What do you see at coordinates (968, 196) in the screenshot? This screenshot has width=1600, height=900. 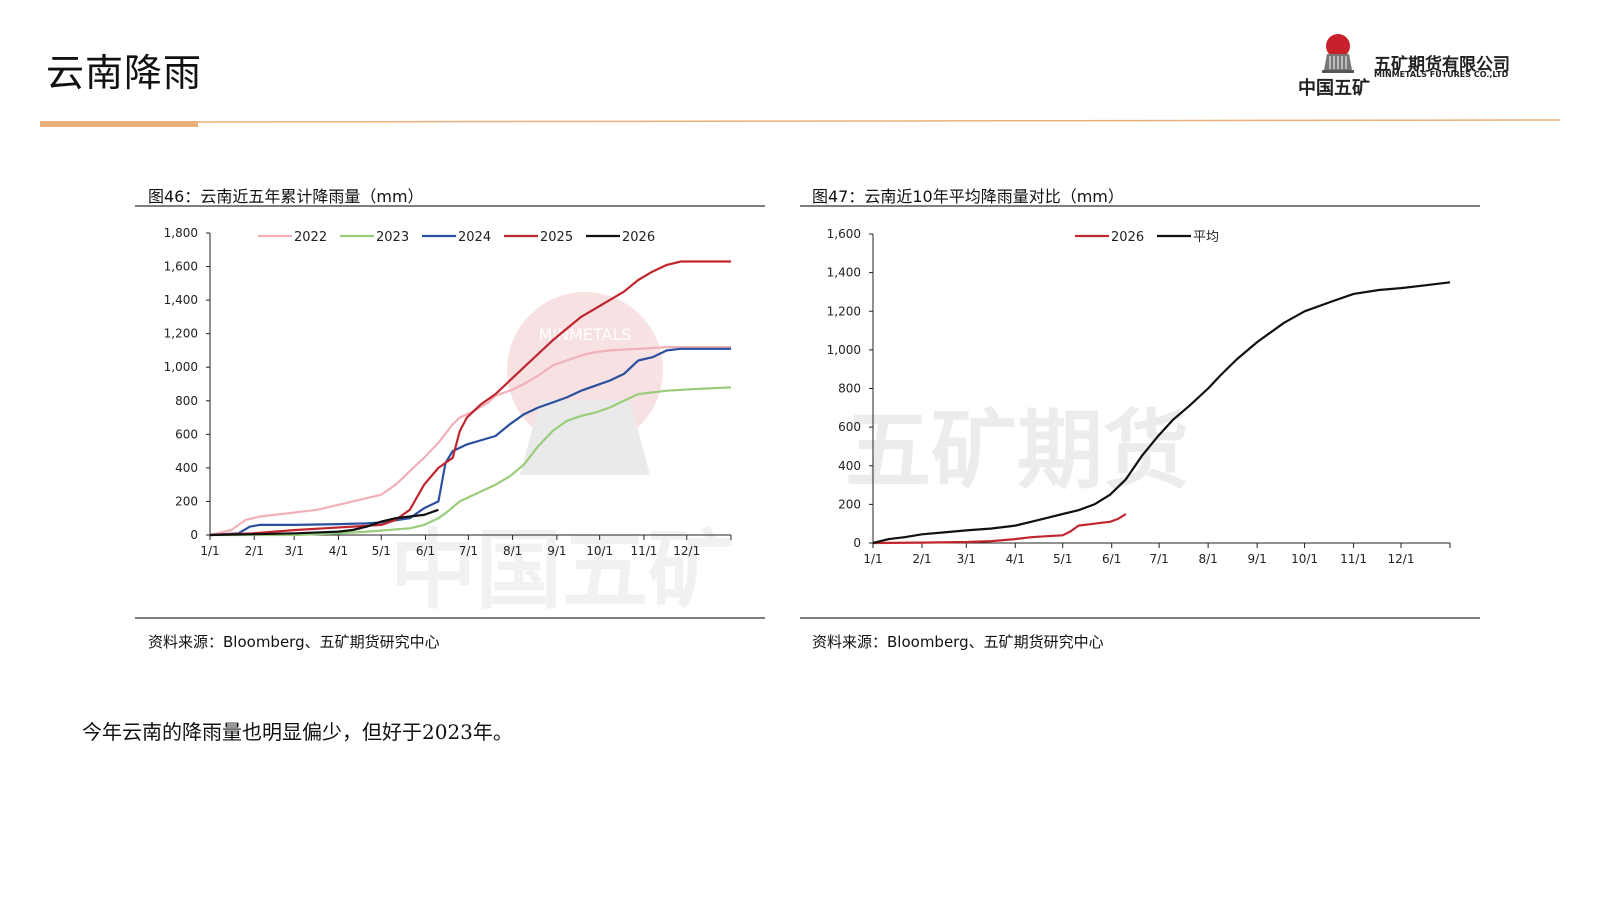 I see `figure-47-title: 图47：云南近10年平均降雨量对比（mm）` at bounding box center [968, 196].